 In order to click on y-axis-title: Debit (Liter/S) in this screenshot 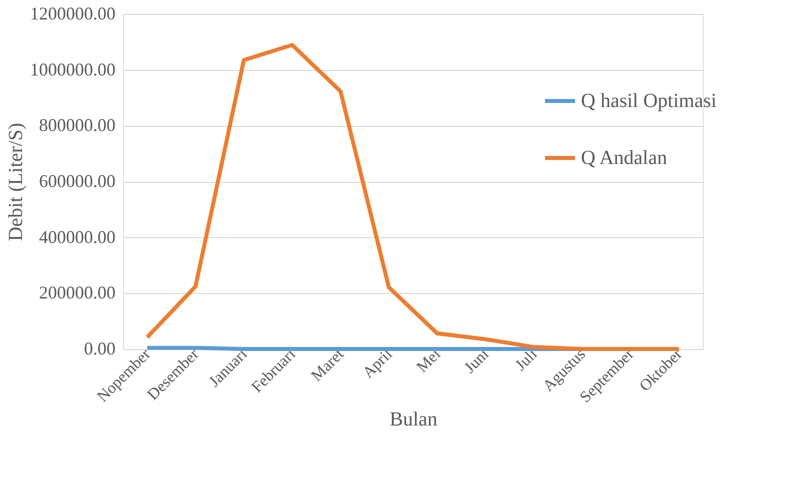, I will do `click(16, 182)`.